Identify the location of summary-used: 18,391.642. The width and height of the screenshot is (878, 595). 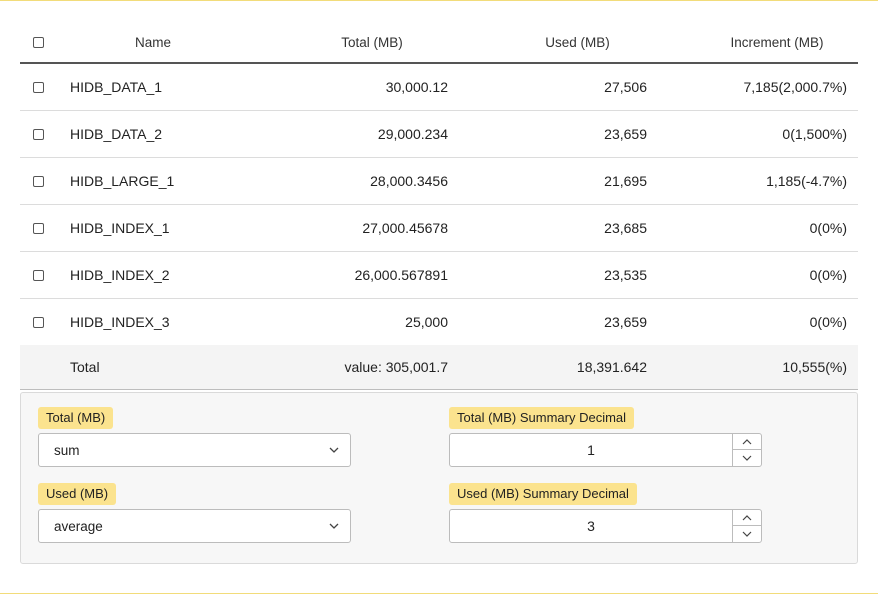
(611, 367).